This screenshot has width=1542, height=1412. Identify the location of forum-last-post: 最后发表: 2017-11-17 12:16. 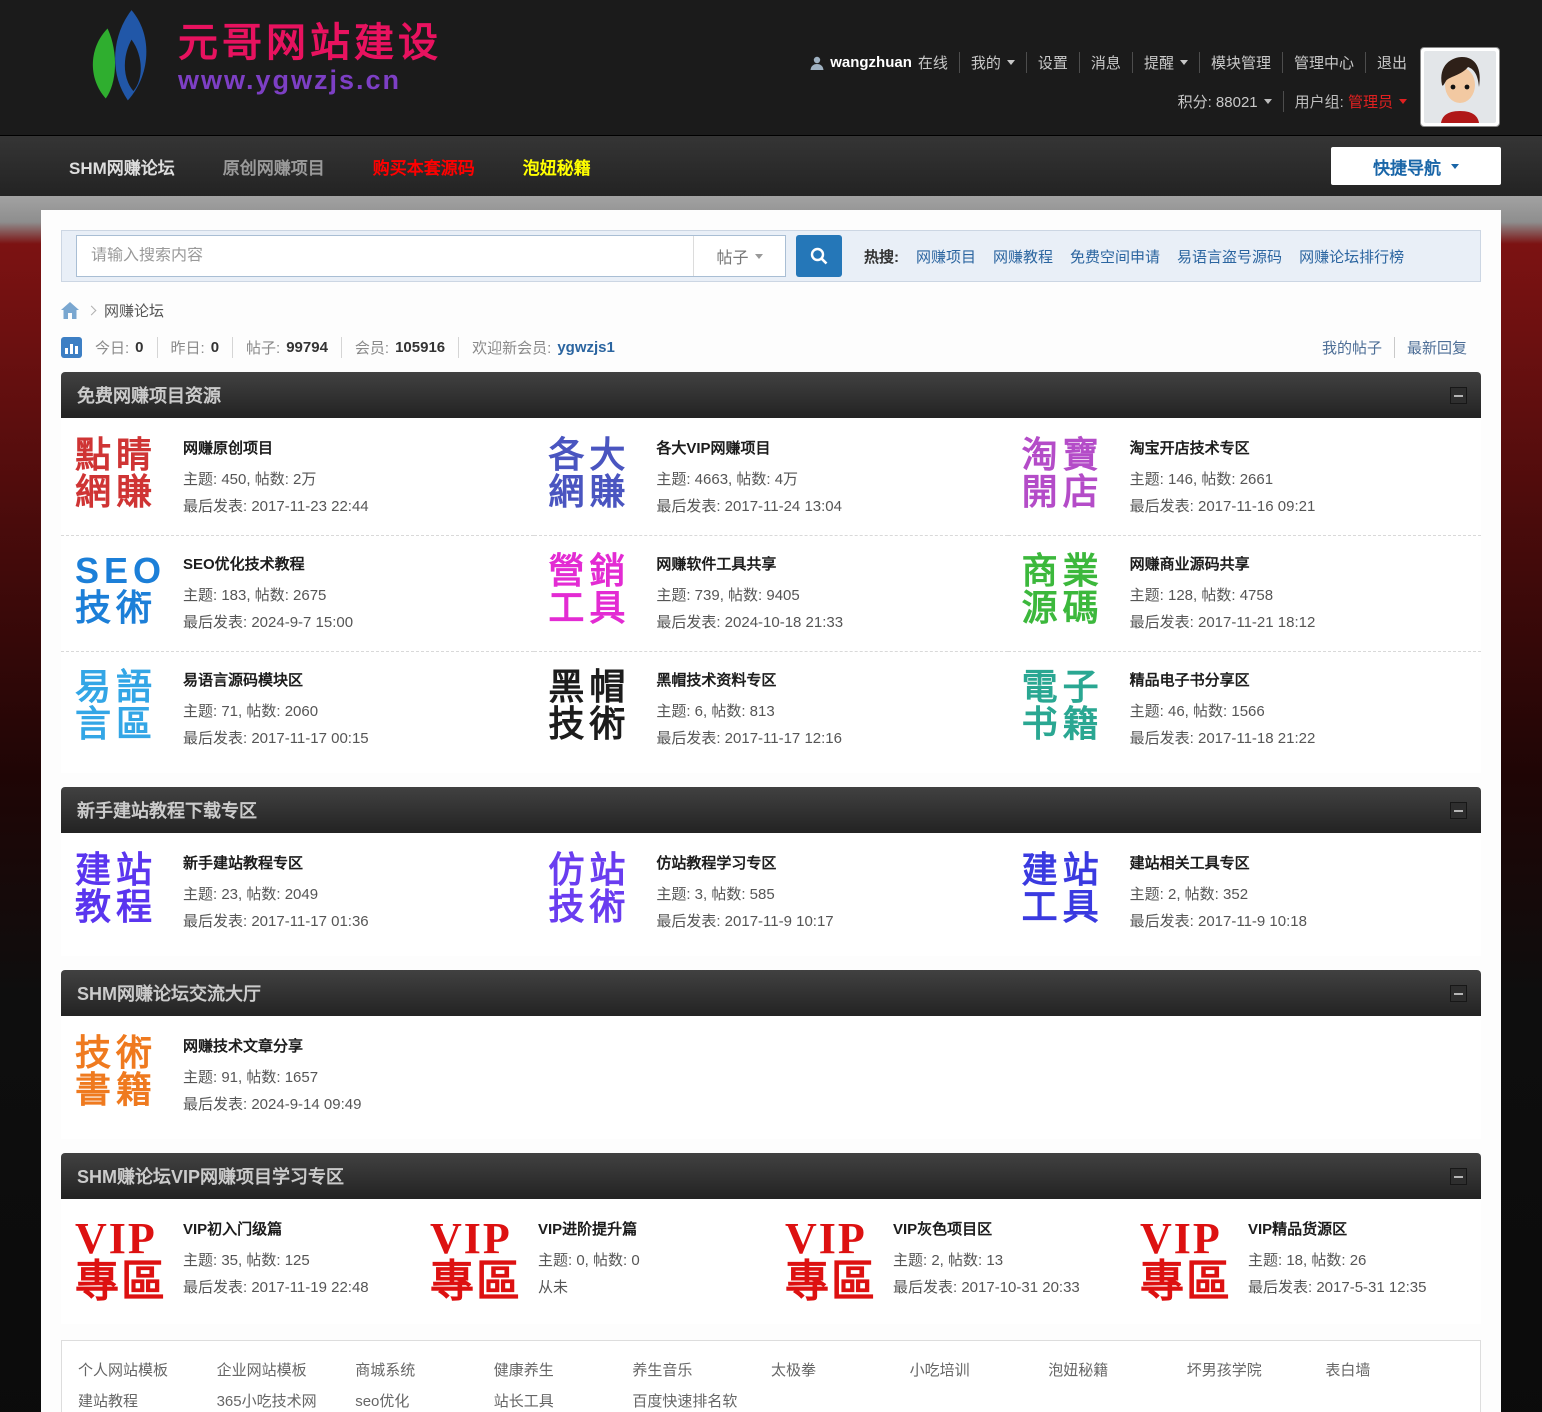
(749, 738).